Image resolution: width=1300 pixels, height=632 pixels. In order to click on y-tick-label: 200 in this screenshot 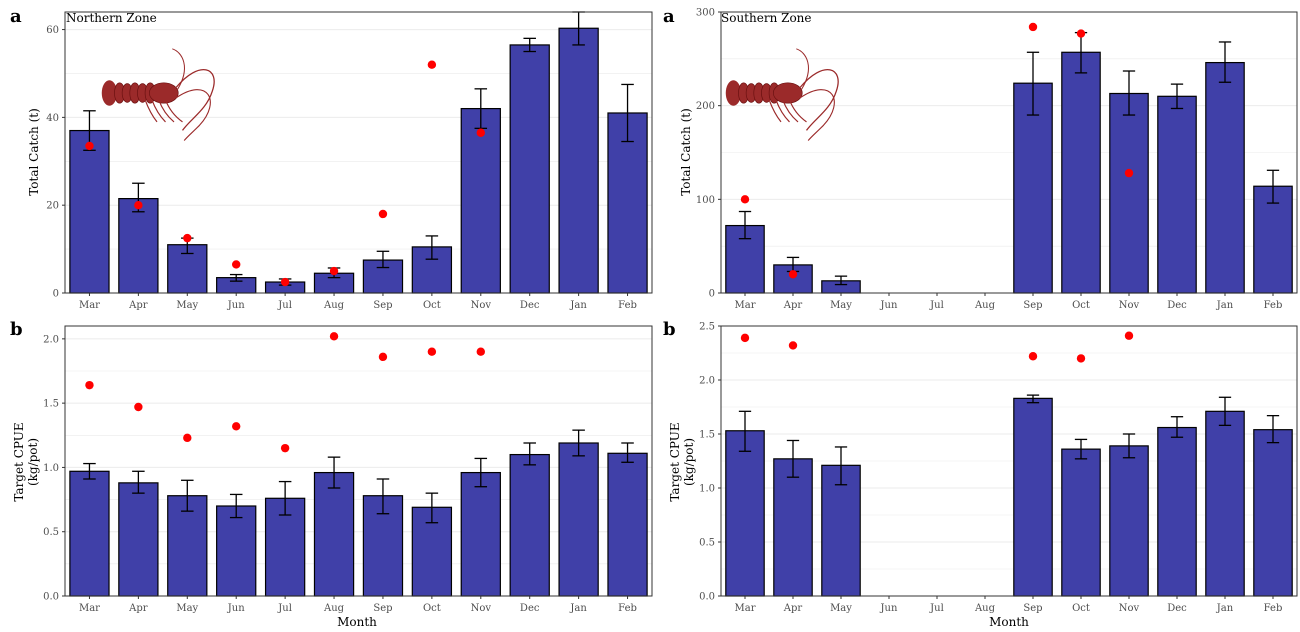, I will do `click(705, 106)`.